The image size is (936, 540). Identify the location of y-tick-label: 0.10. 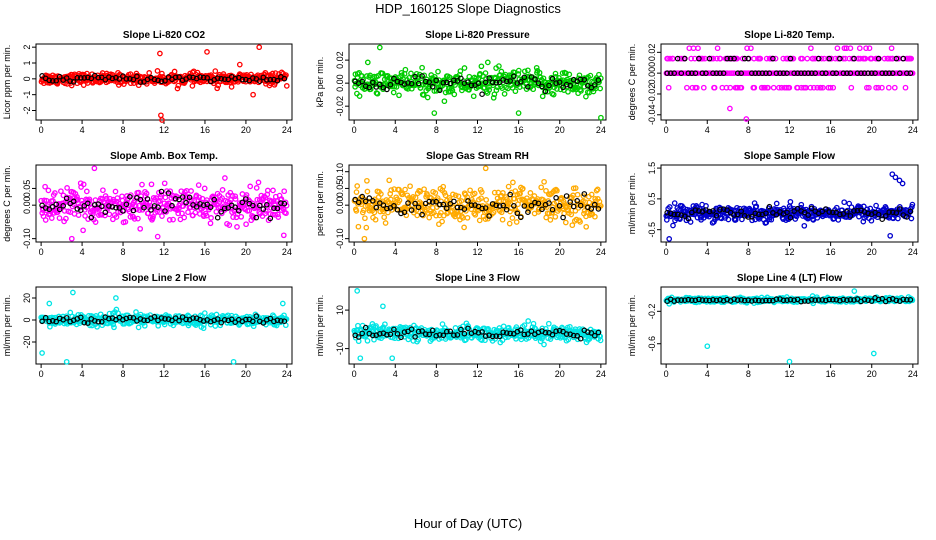
(340, 172).